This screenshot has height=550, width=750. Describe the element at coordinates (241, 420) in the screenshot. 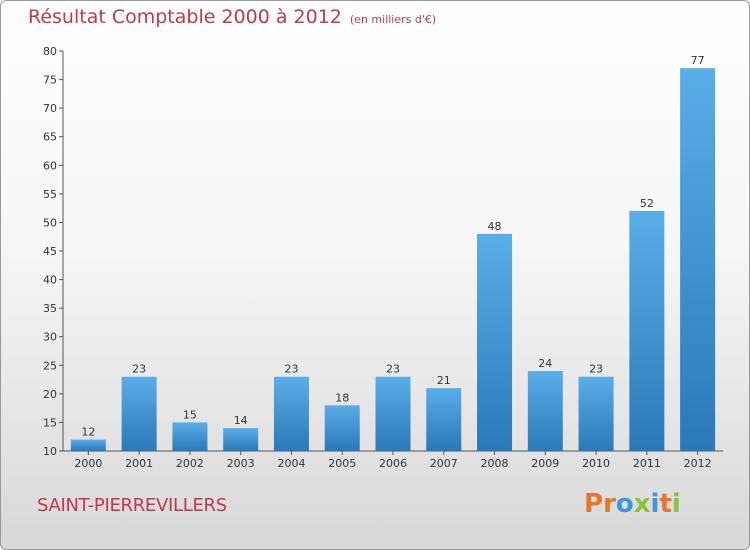

I see `value-label-2003: 14` at that location.